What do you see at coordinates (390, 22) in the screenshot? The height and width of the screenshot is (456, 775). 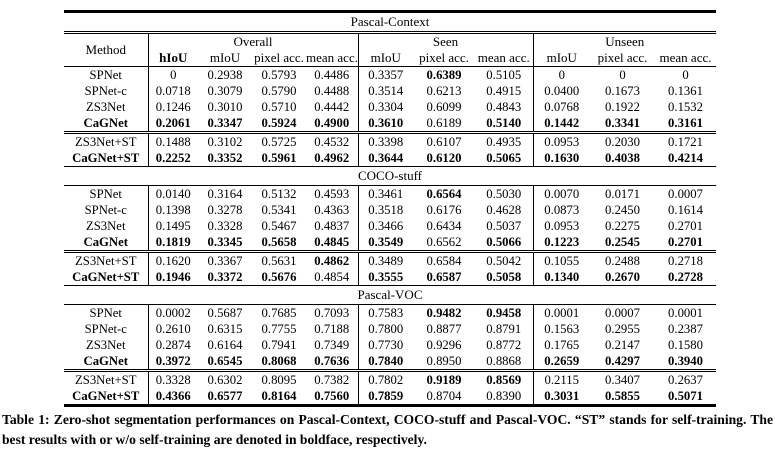 I see `section-title-row: Pascal-Context` at bounding box center [390, 22].